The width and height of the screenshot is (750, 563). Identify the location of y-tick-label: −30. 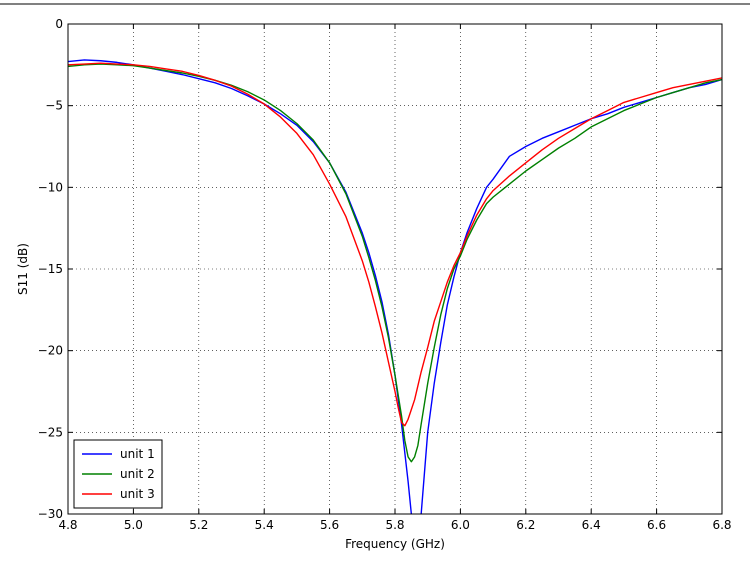
(50, 514).